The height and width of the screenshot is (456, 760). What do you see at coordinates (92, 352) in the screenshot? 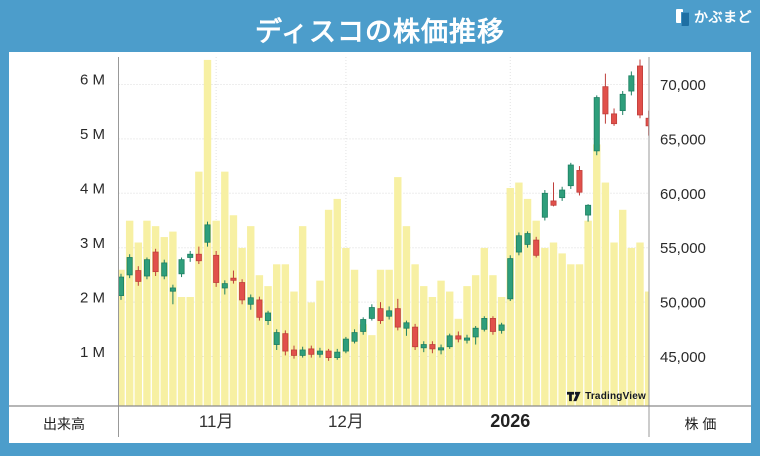
I see `volume-tick-label: 1 M` at bounding box center [92, 352].